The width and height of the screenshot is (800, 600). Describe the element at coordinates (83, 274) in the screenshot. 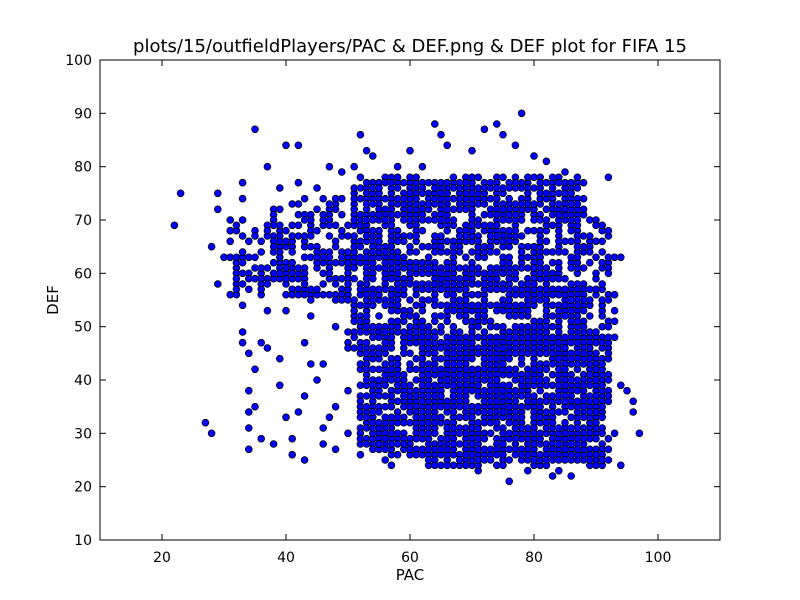

I see `y-tick-label: 60` at that location.